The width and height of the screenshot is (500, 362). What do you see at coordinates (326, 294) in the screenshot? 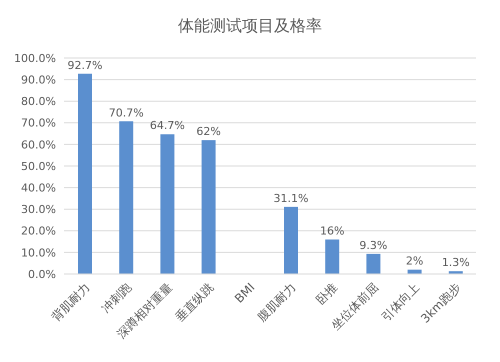
I see `x-tick-label: 卧推` at bounding box center [326, 294].